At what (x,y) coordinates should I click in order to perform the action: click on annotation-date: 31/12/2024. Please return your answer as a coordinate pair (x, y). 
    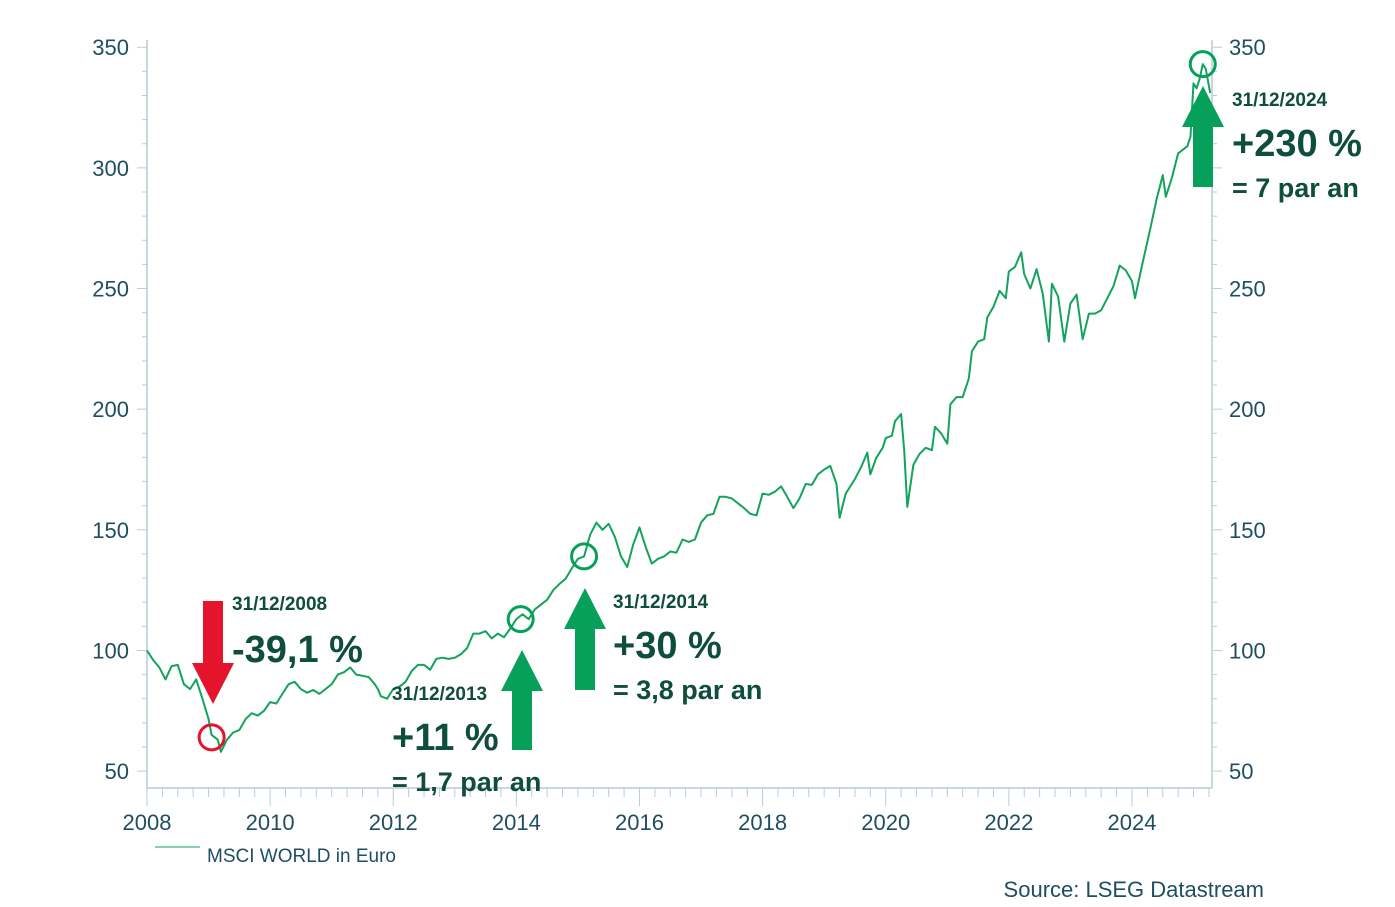
    Looking at the image, I should click on (1280, 100).